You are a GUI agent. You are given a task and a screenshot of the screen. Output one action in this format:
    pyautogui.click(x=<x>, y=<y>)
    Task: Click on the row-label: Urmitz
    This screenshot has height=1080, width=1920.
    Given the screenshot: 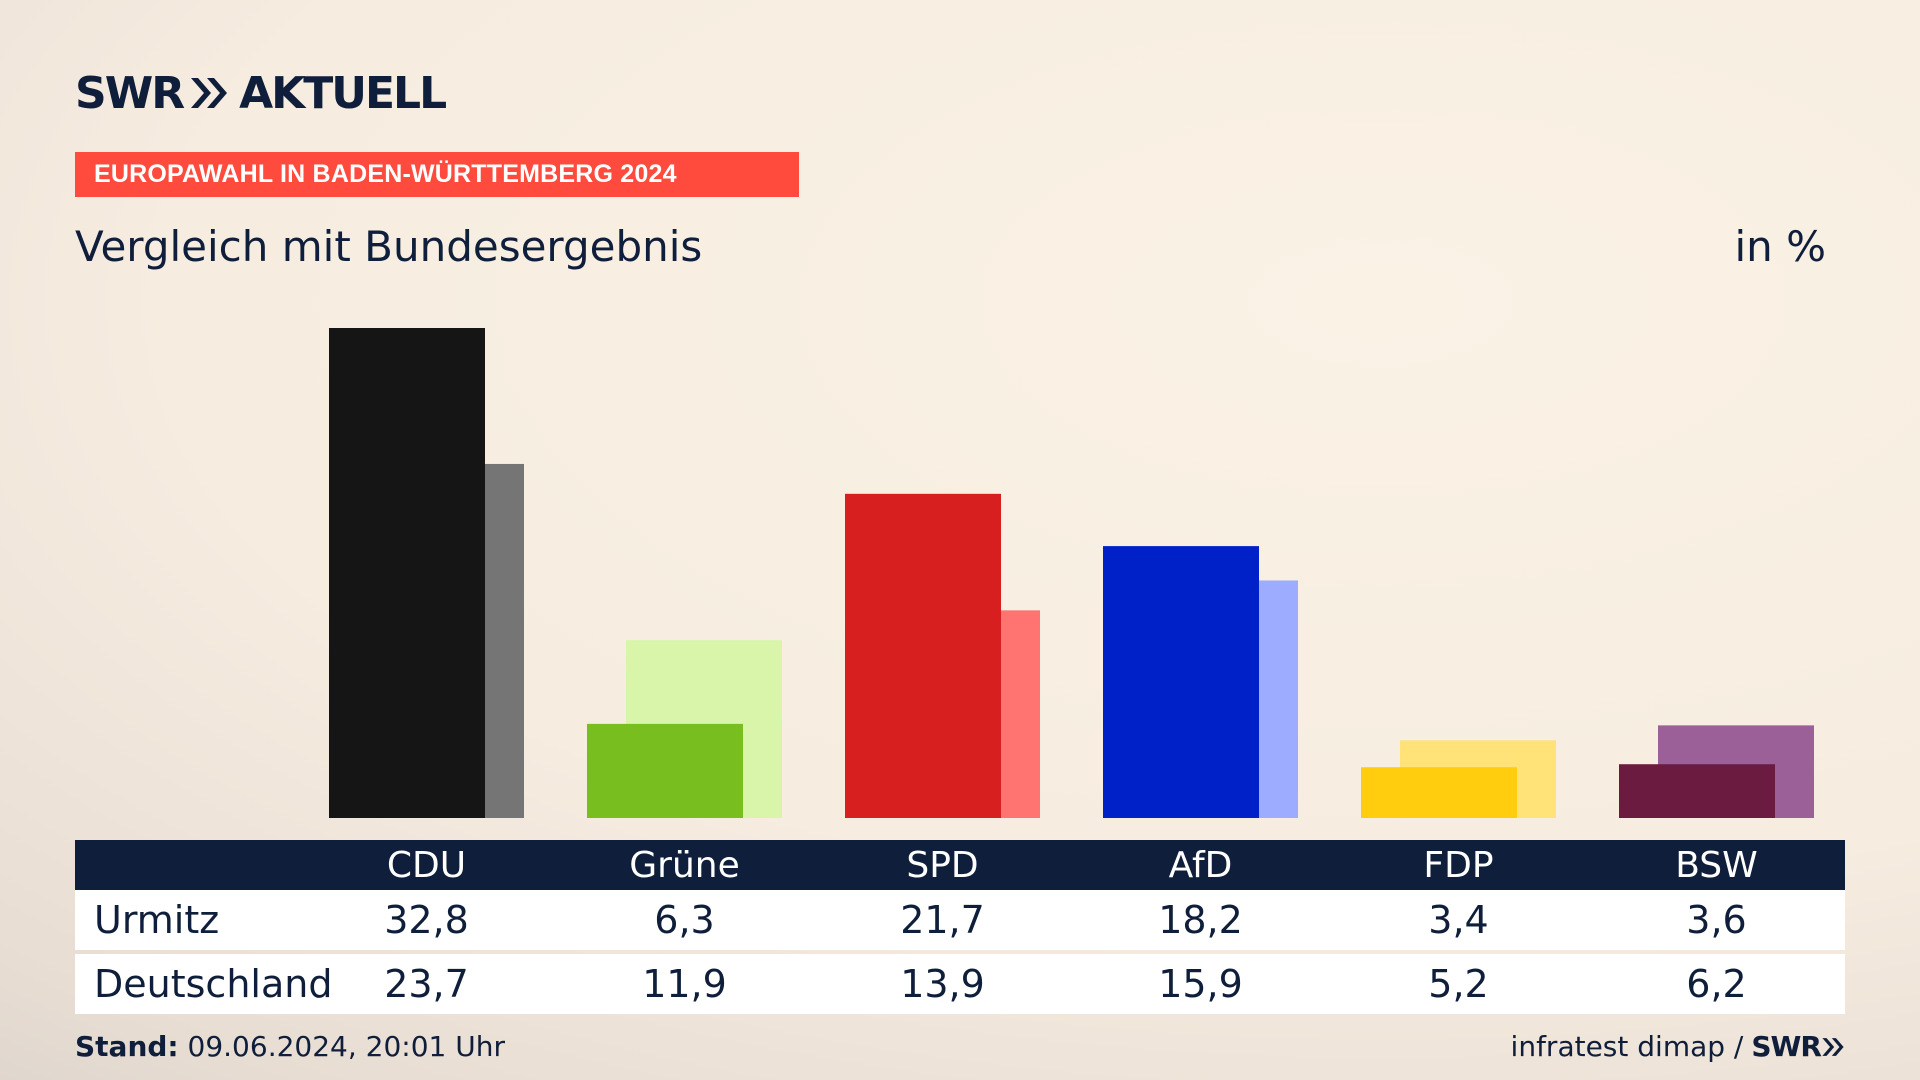 What is the action you would take?
    pyautogui.click(x=157, y=920)
    